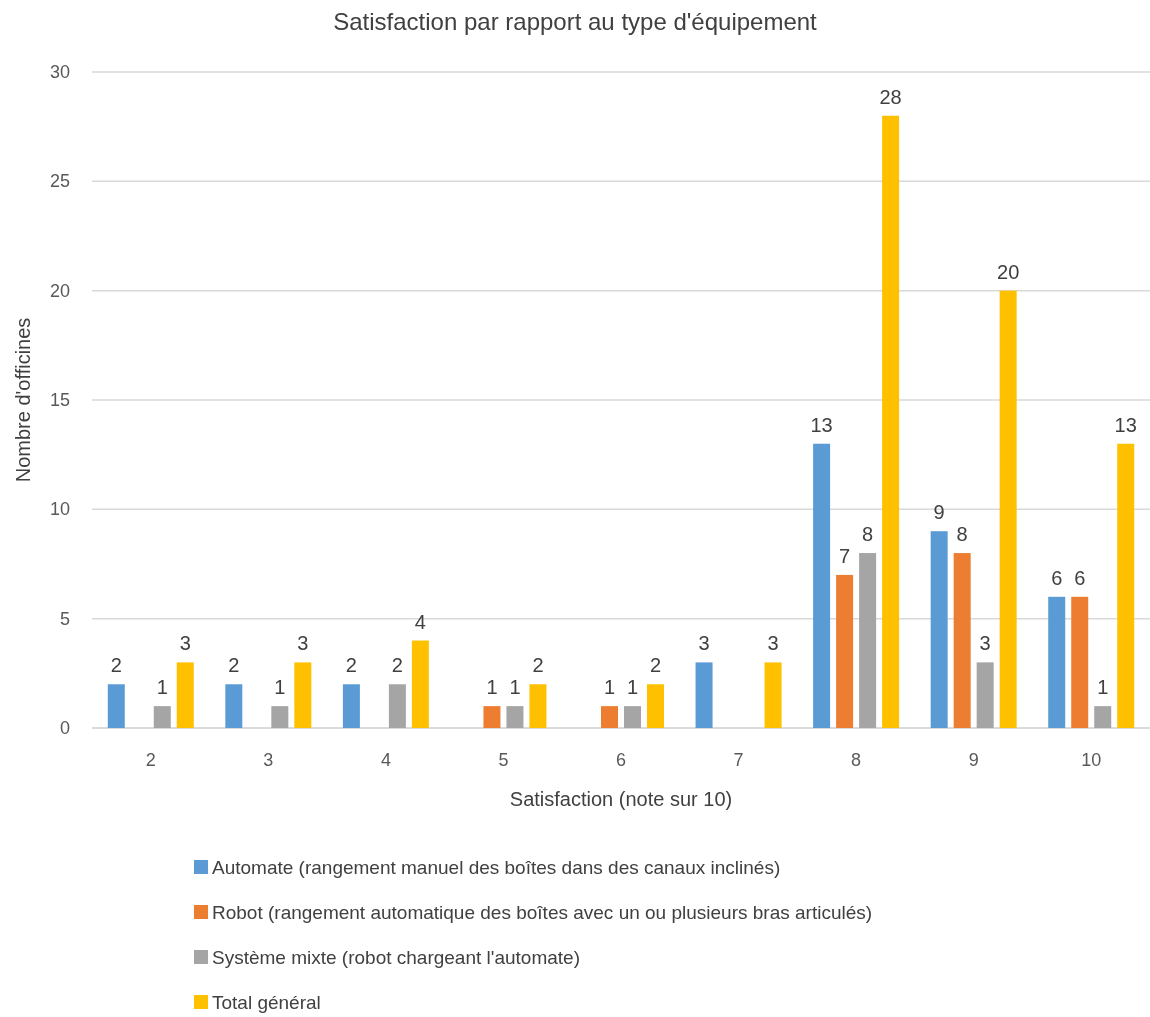  I want to click on y-tick-label: 10, so click(59, 509).